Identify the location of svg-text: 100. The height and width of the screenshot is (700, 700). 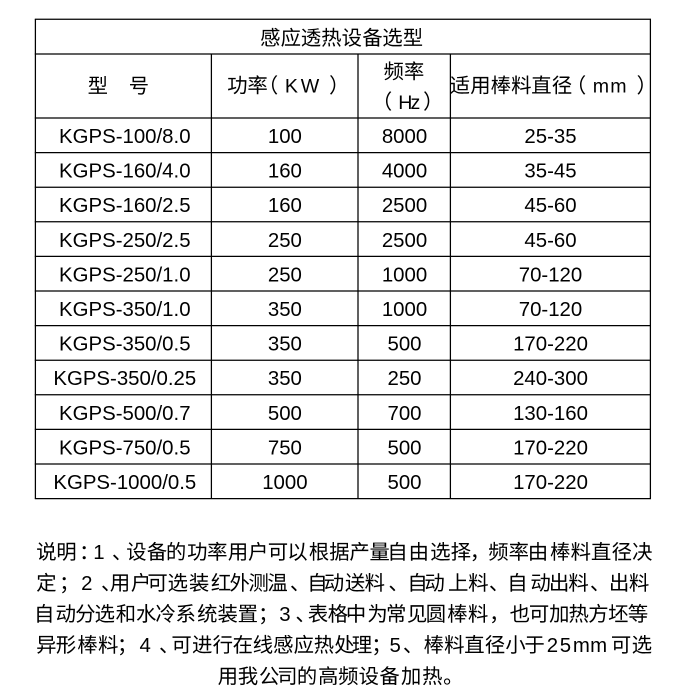
(285, 137).